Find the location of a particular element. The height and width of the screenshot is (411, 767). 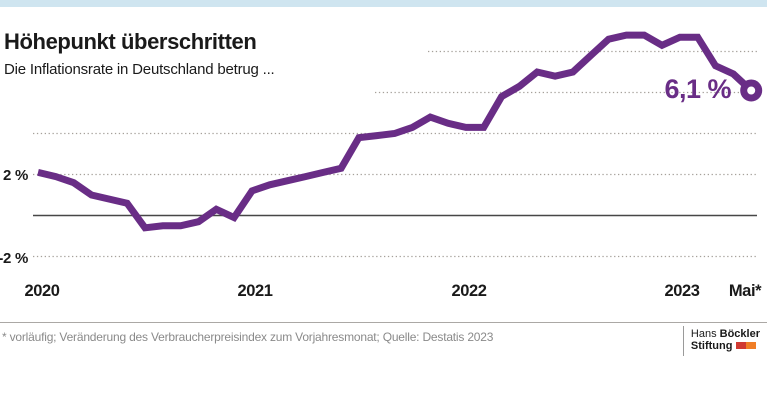

x-tick-2022: 2022 is located at coordinates (468, 291).